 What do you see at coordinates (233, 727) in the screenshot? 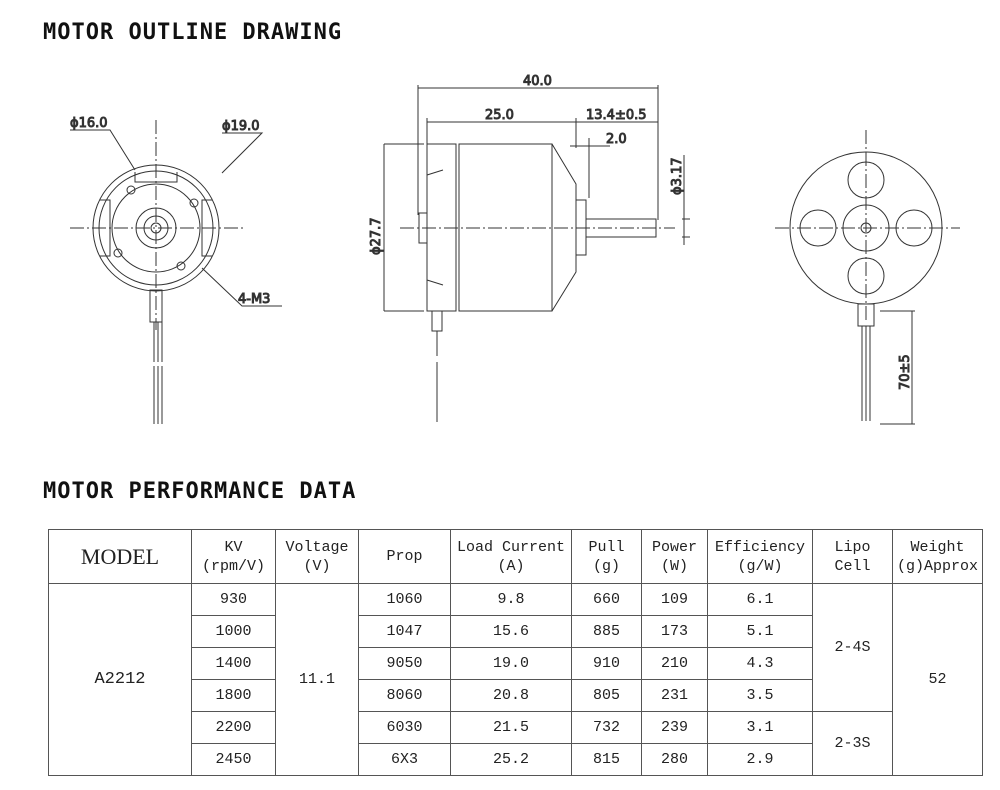
I see `cell-kv: 2200` at bounding box center [233, 727].